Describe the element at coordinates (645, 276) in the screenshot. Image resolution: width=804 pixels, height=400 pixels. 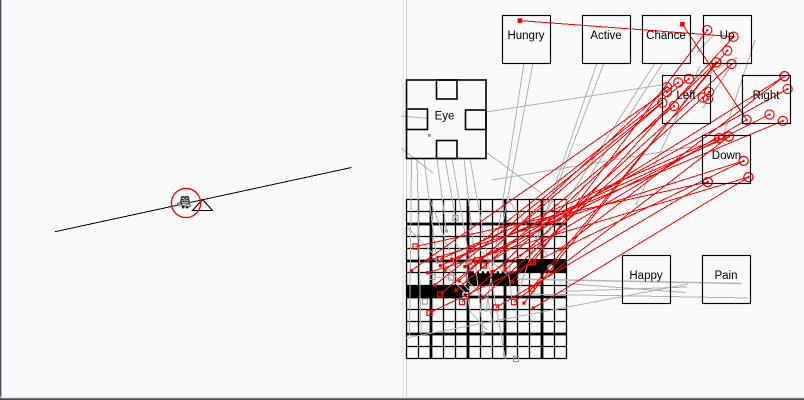
I see `svg-text: Happy` at that location.